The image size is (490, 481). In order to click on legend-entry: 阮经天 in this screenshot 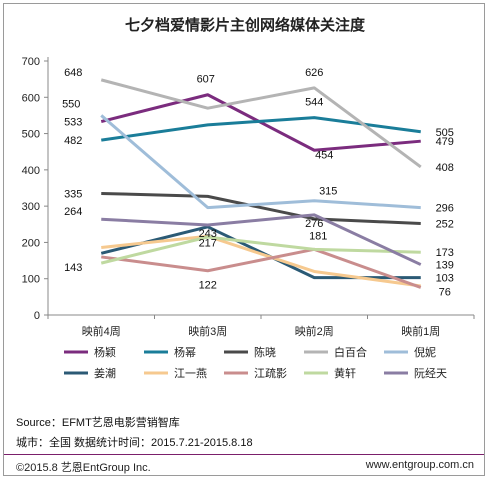, I will do `click(430, 373)`.